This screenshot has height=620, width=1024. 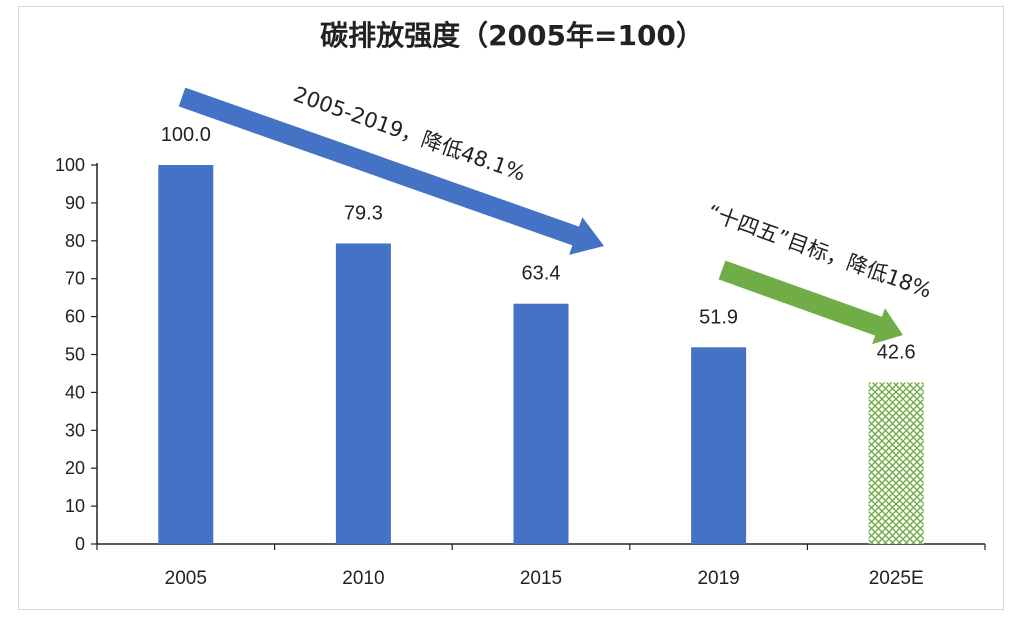 What do you see at coordinates (75, 241) in the screenshot?
I see `y-tick-label: 80` at bounding box center [75, 241].